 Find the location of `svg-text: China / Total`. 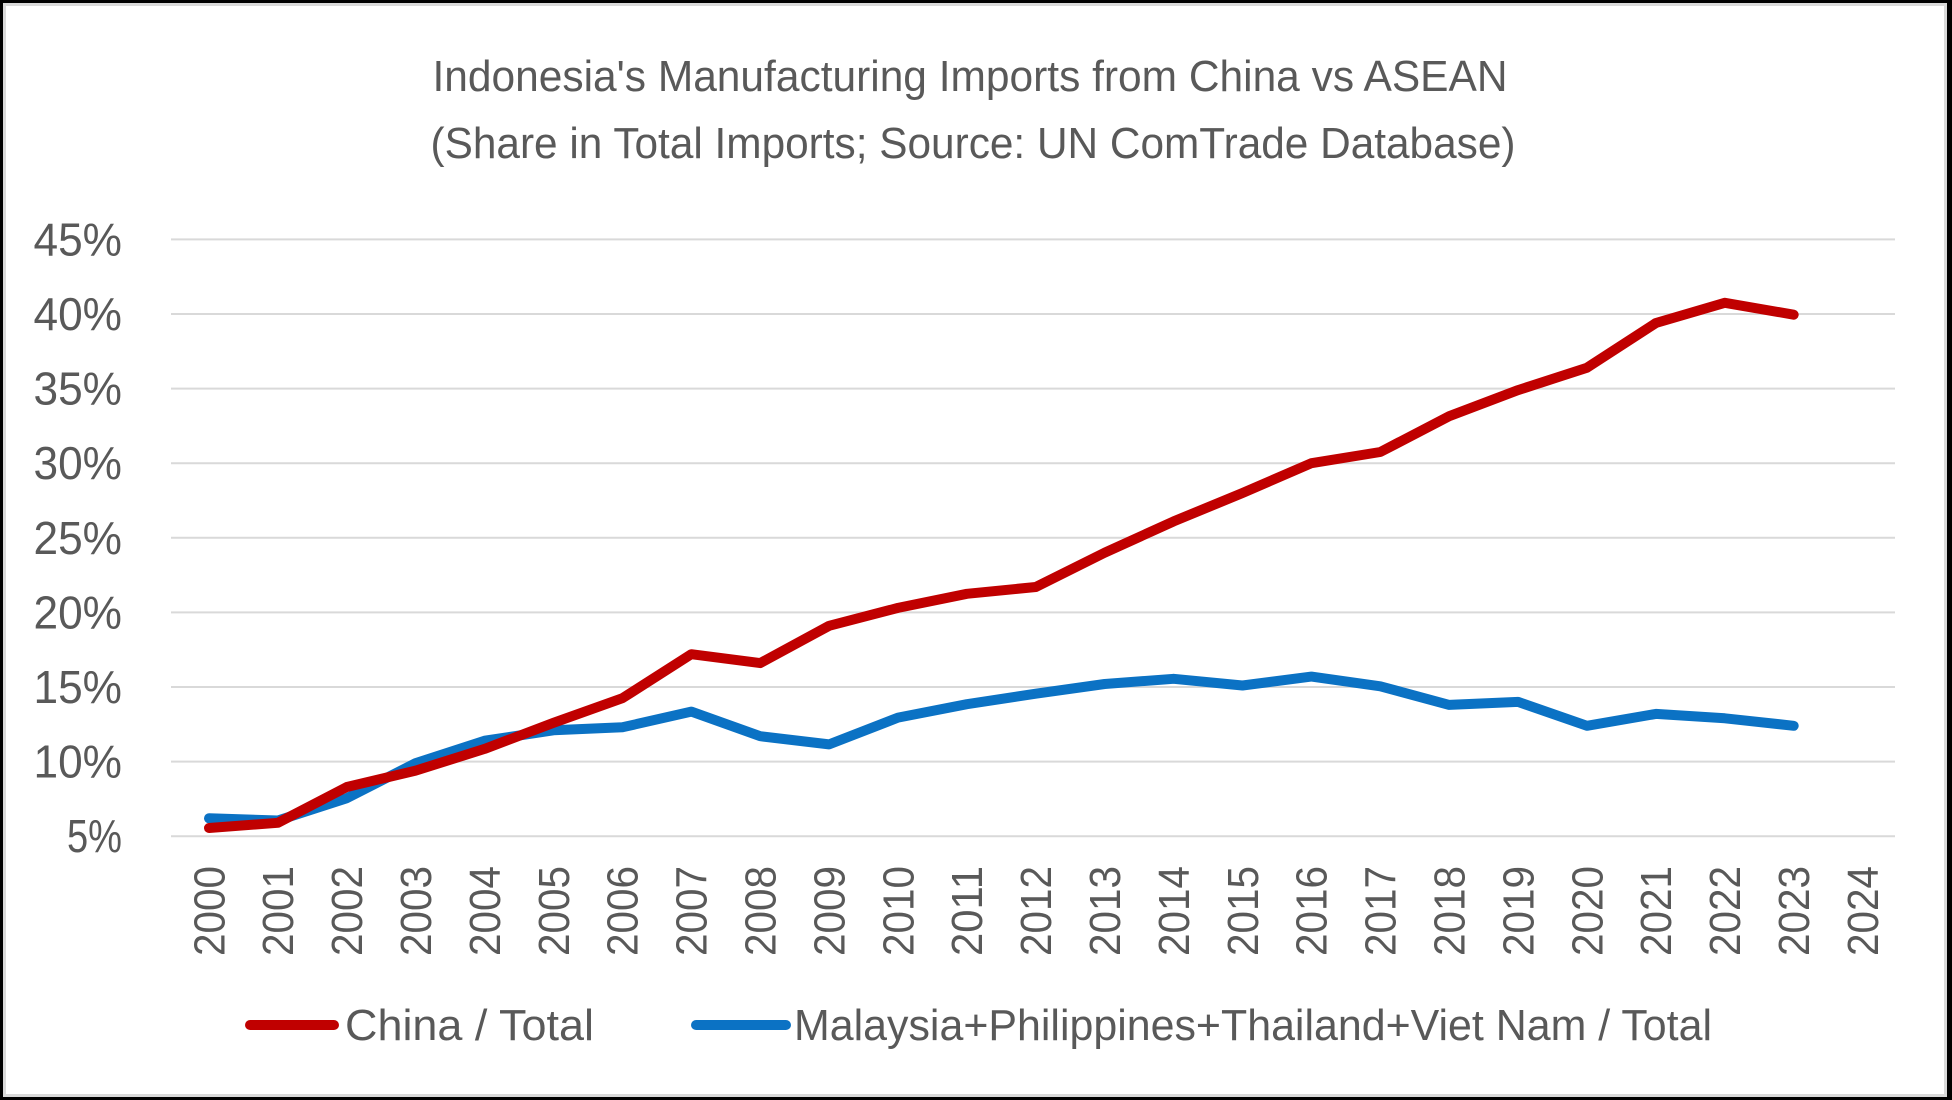

svg-text: China / Total is located at coordinates (469, 1025).